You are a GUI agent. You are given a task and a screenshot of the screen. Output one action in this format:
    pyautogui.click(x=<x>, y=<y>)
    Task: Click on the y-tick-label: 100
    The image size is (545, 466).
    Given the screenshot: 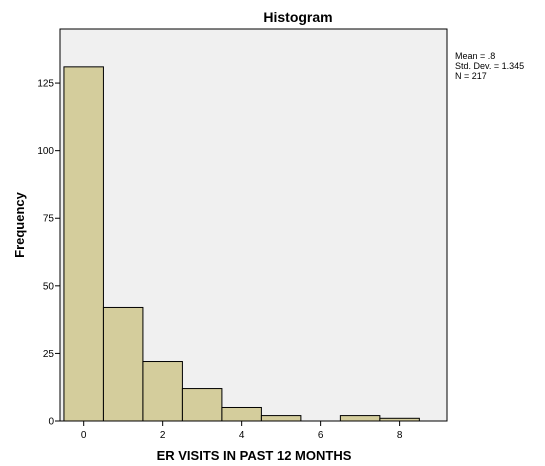 What is the action you would take?
    pyautogui.click(x=45, y=151)
    